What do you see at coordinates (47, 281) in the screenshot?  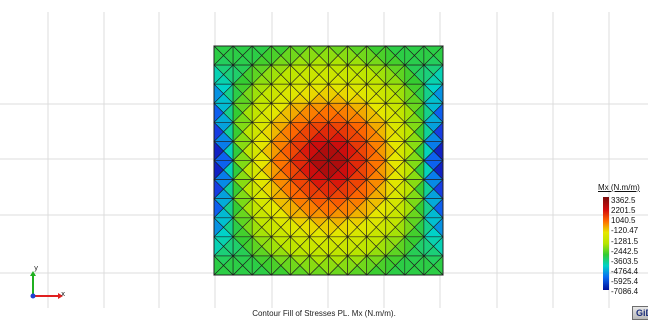 I see `axes-triad: x y` at bounding box center [47, 281].